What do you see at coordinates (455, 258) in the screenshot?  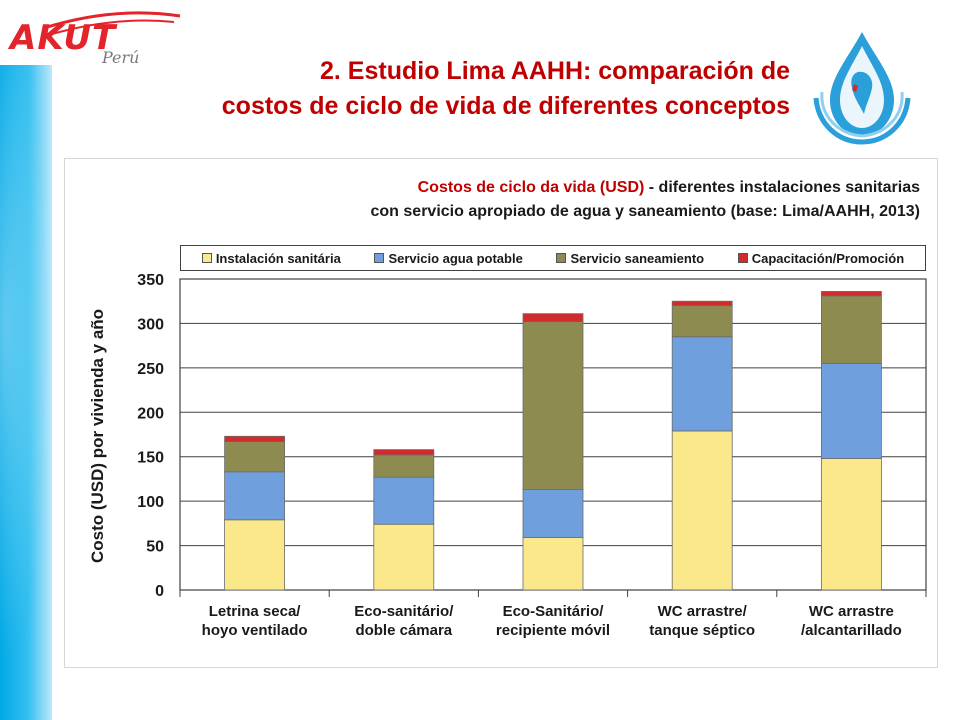 I see `legend-label: Servicio agua potable` at bounding box center [455, 258].